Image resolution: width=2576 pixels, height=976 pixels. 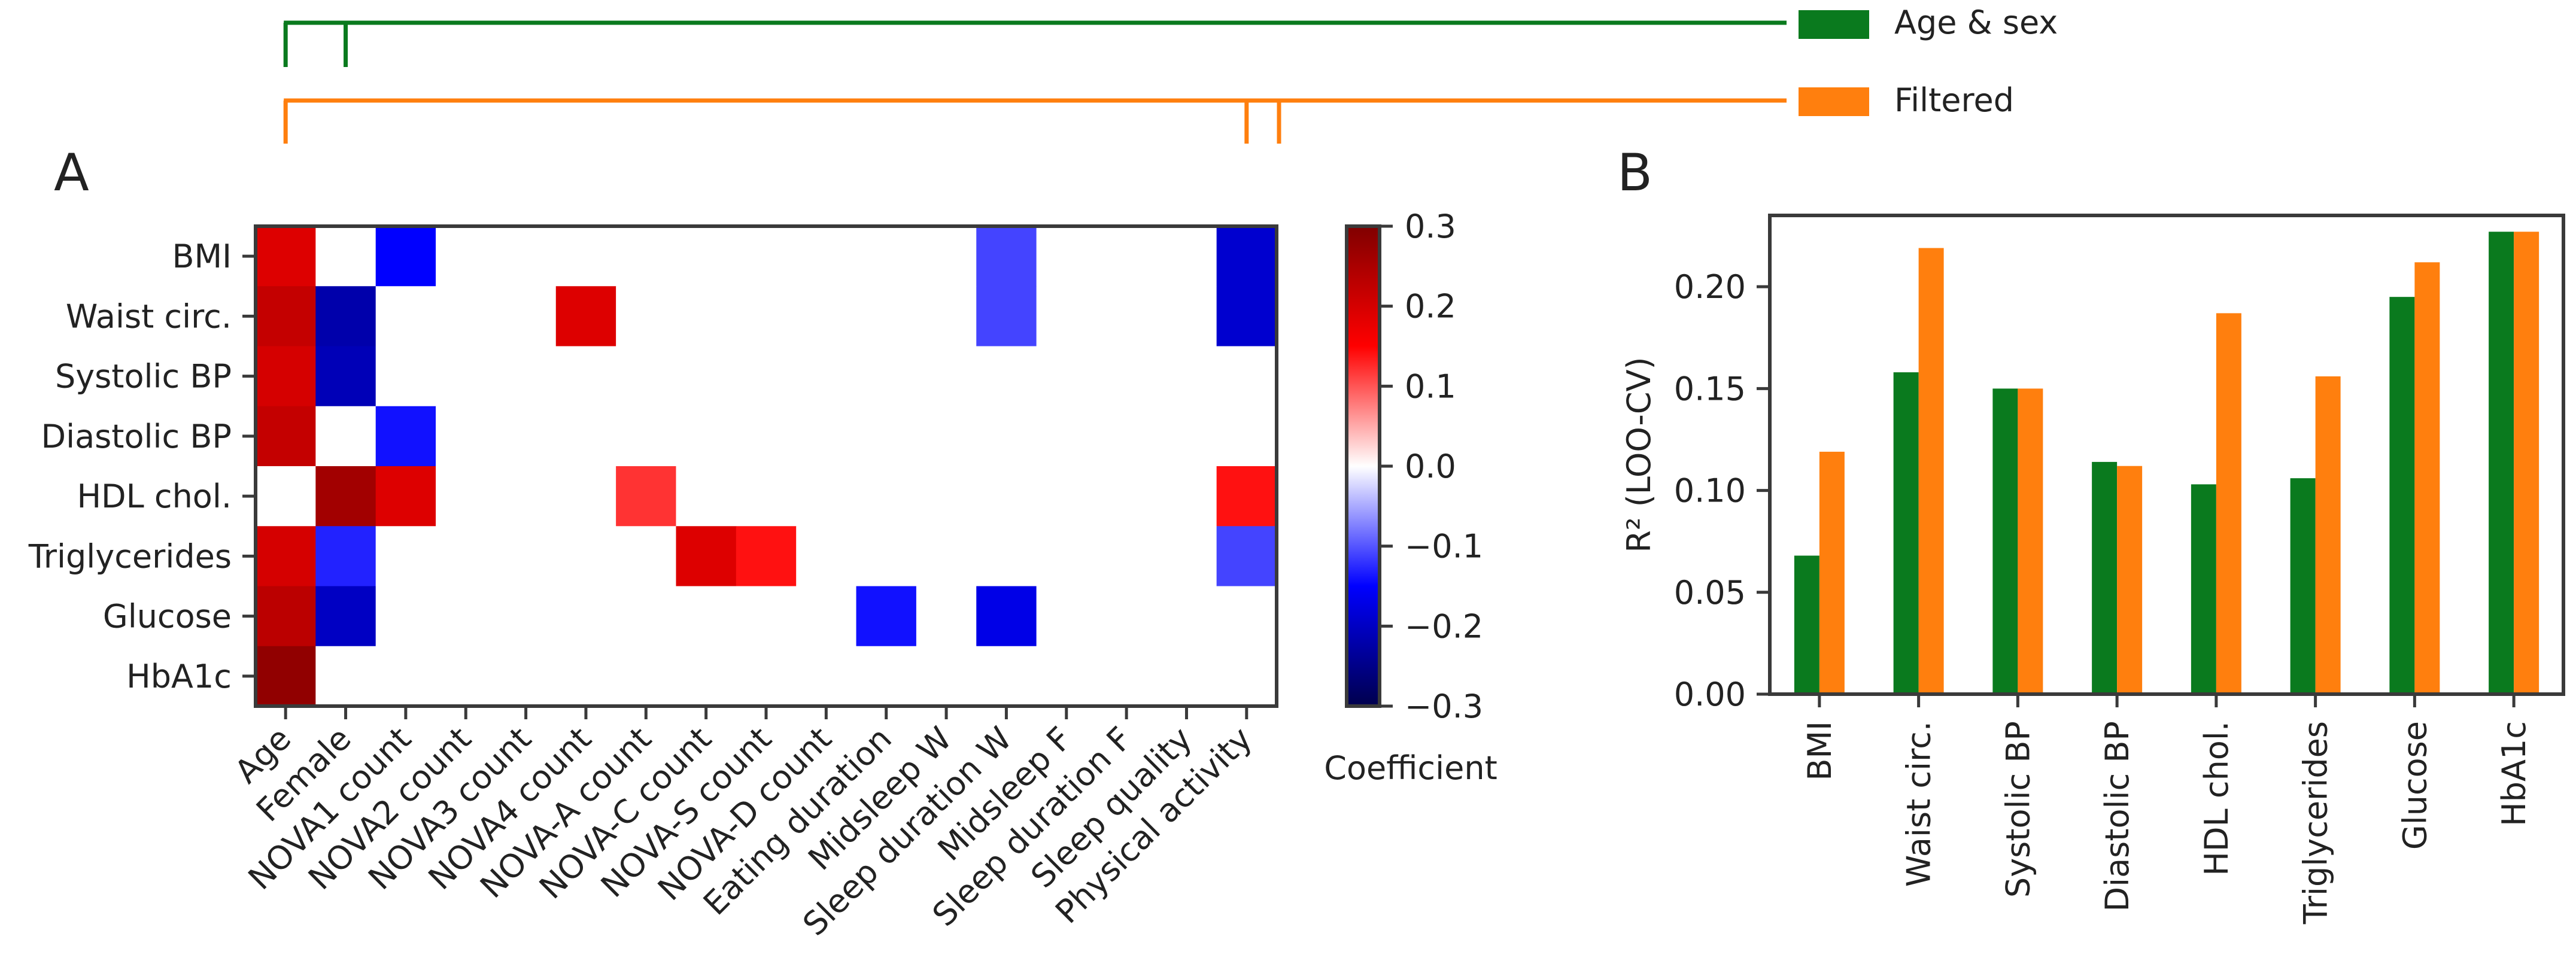 What do you see at coordinates (2303, 586) in the screenshot?
I see `bar-age-sex-triglycerides` at bounding box center [2303, 586].